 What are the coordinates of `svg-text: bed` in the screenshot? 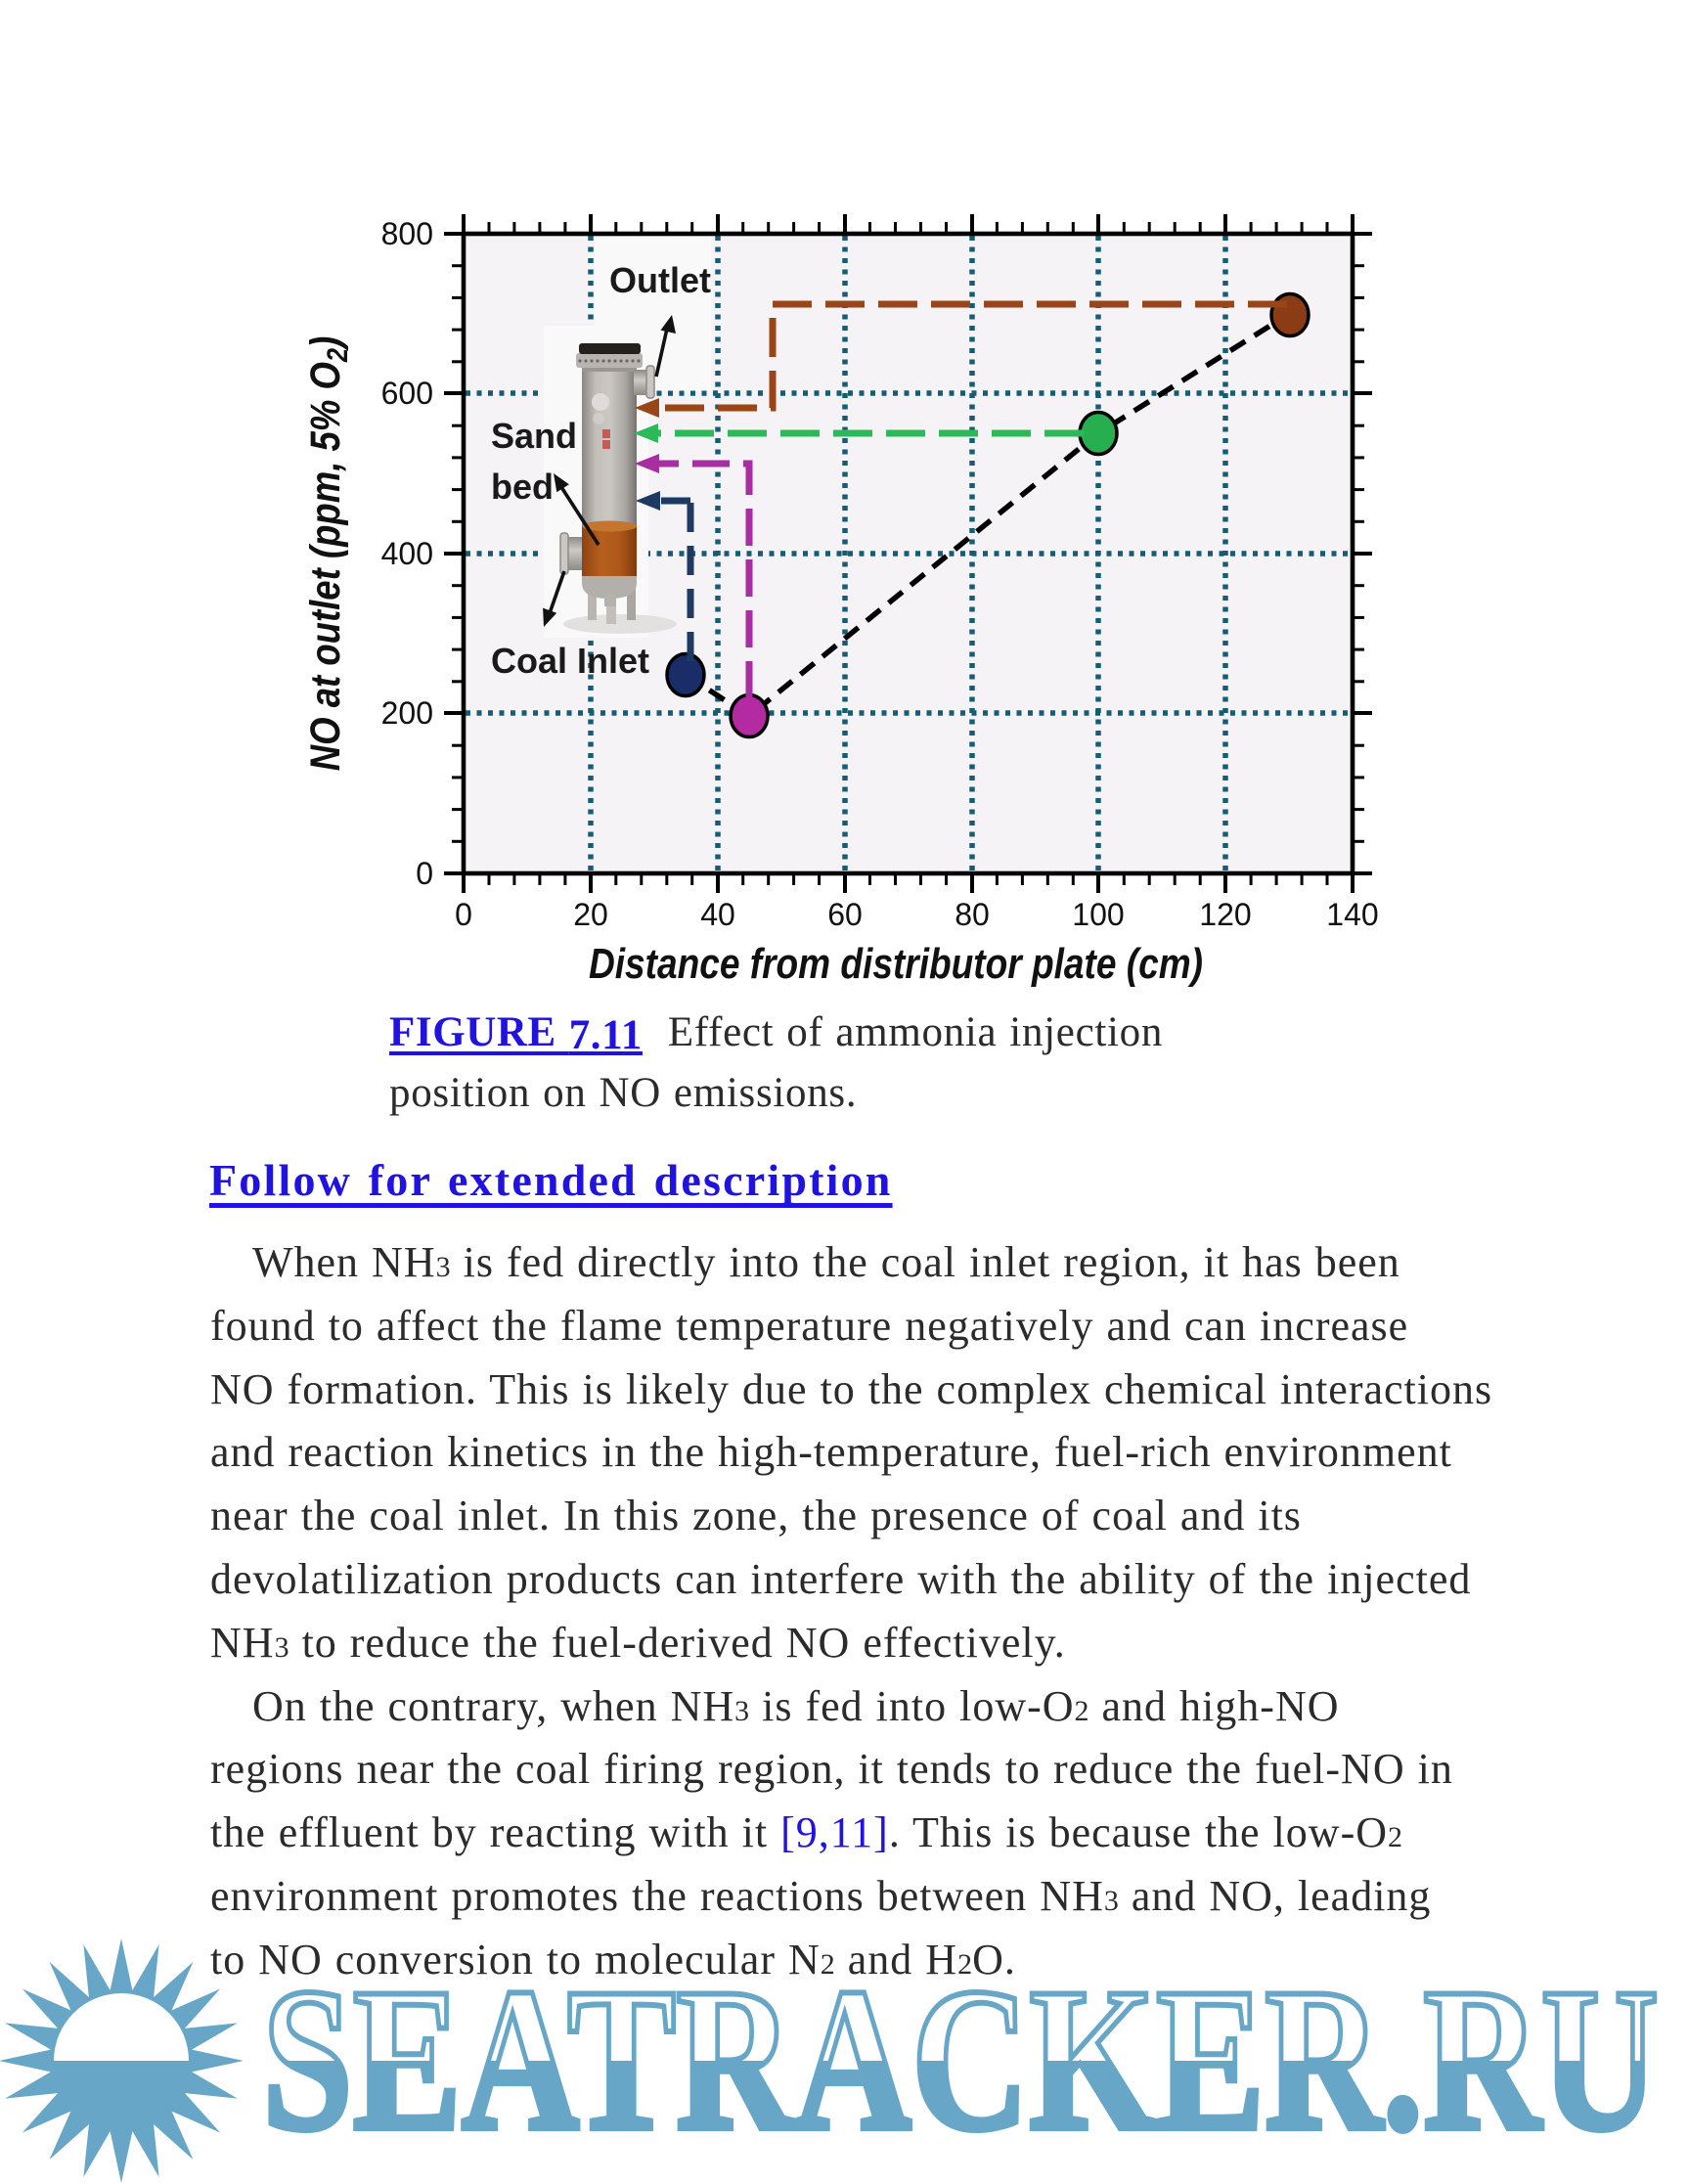 It's located at (523, 487).